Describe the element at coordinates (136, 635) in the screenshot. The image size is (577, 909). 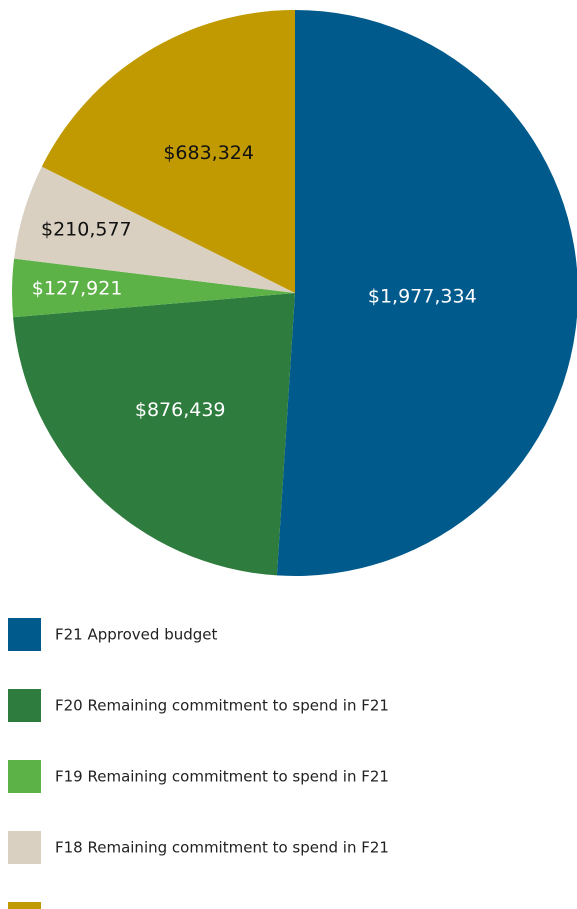
I see `legend-label: F21 Approved budget` at that location.